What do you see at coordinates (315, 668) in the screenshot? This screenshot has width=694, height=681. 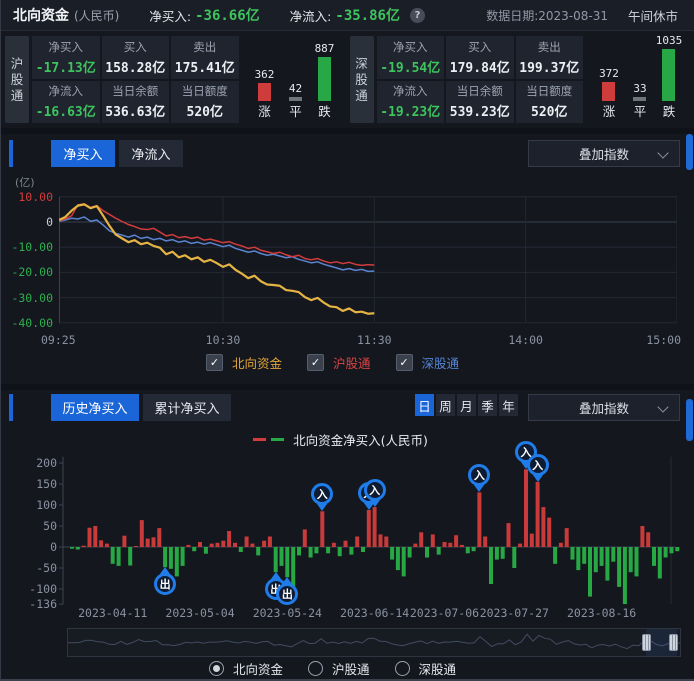 I see `radio-沪股通` at bounding box center [315, 668].